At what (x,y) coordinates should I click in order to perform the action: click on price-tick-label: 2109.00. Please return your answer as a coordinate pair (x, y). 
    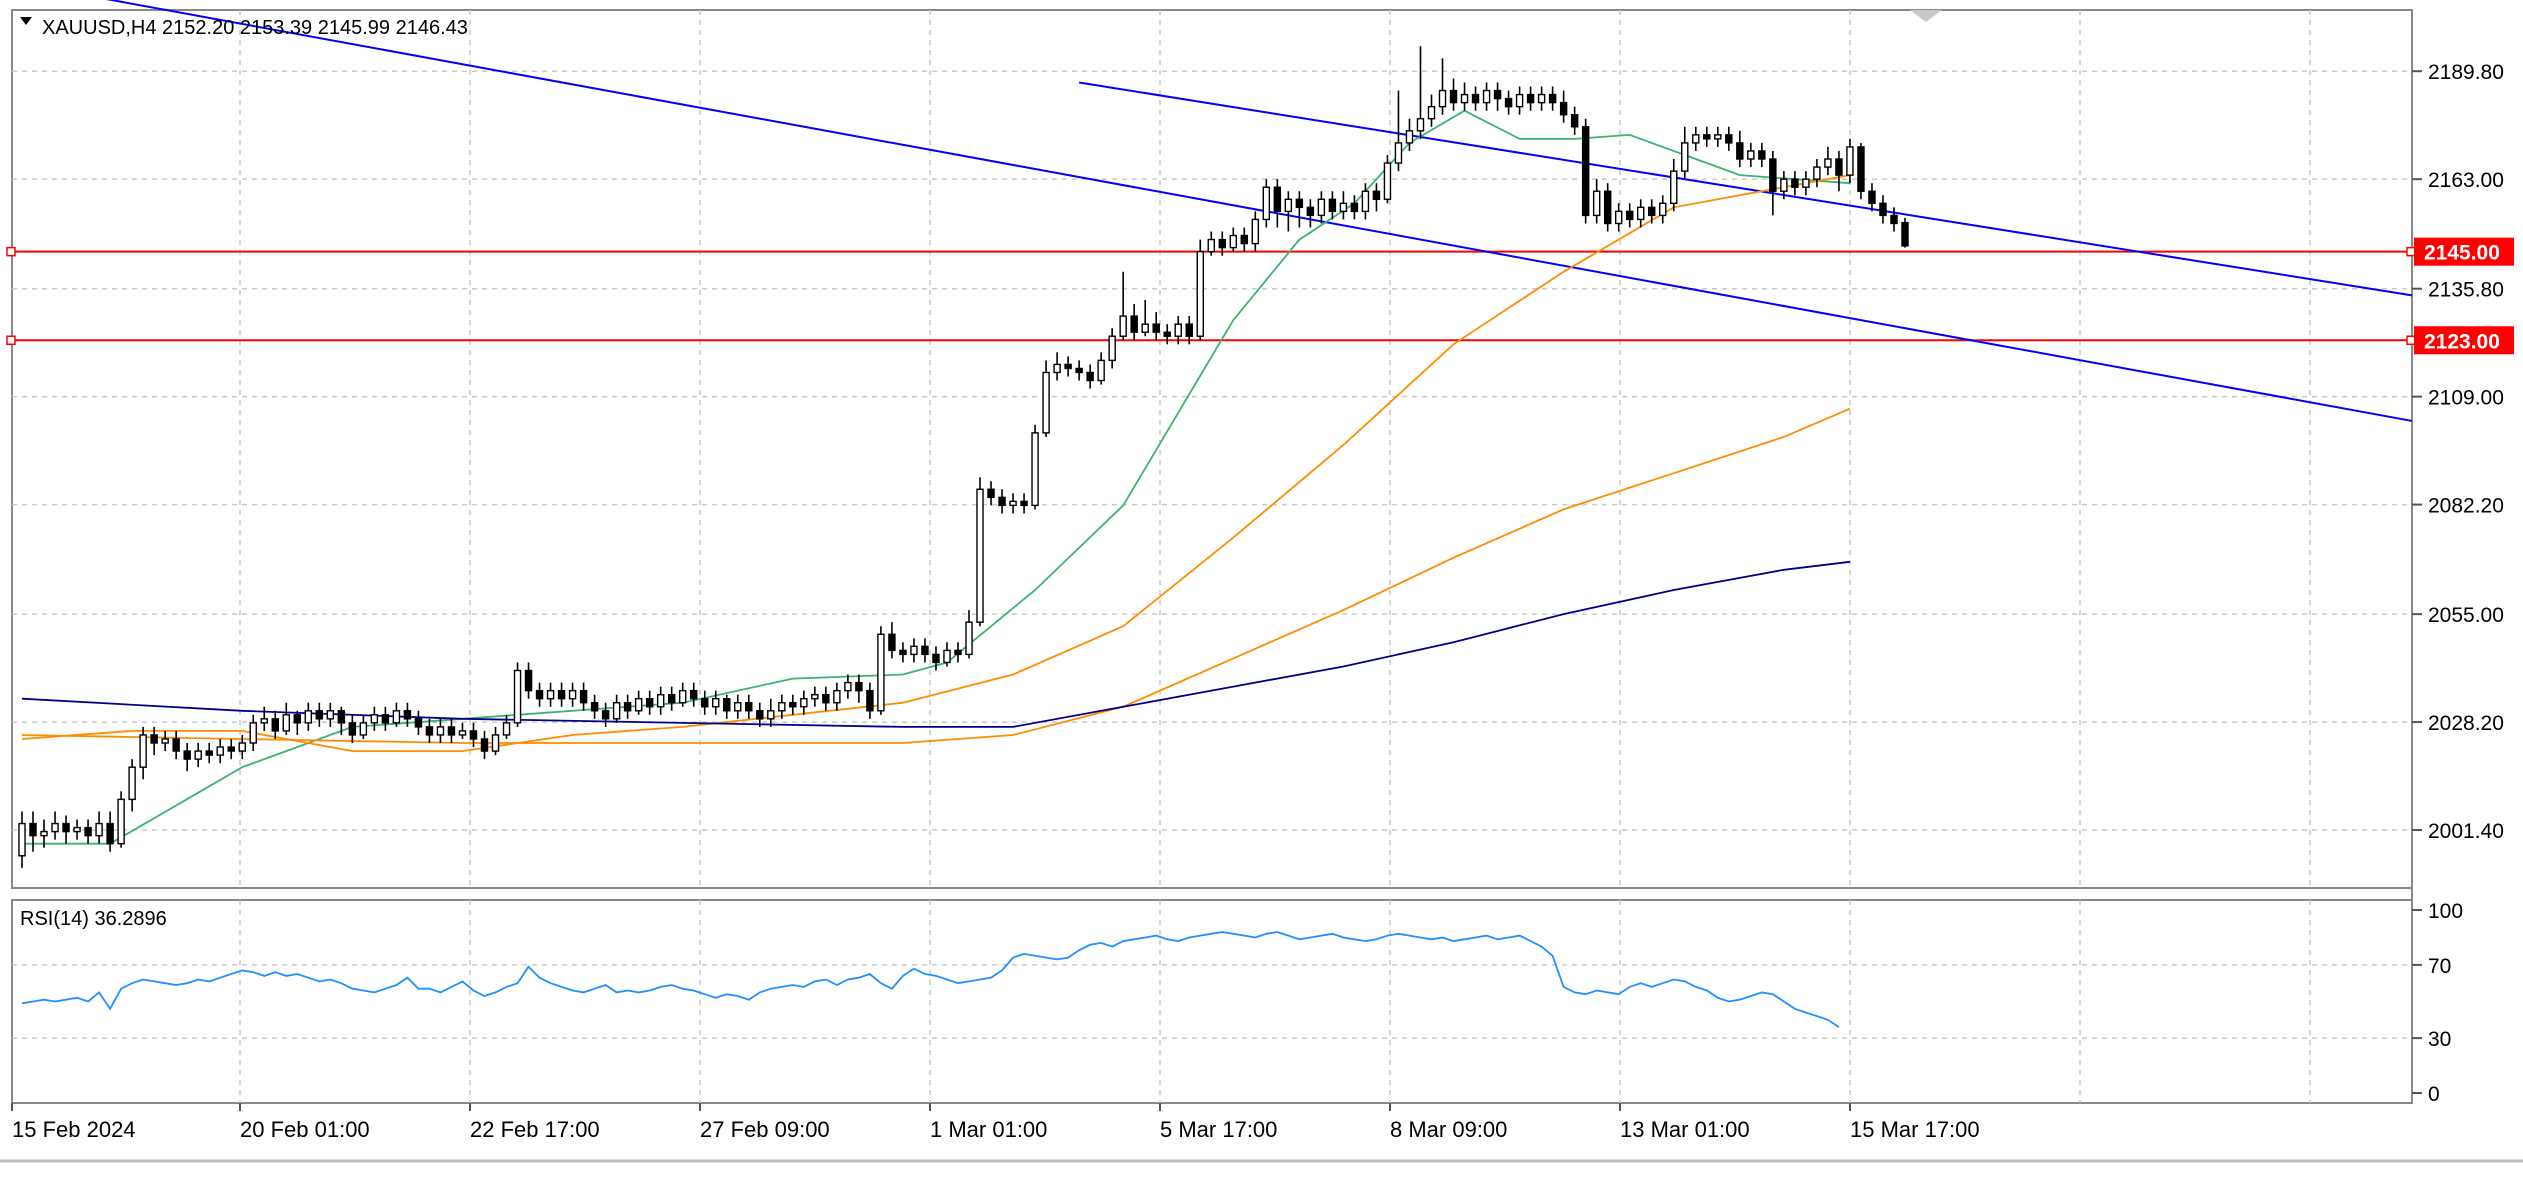
    Looking at the image, I should click on (2466, 398).